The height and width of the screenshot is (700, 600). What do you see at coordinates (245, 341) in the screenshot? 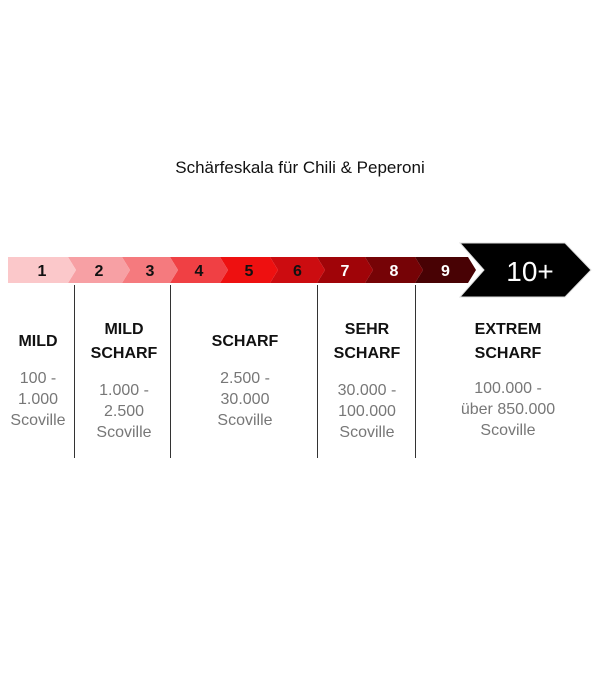
I see `level-label: SCHARF` at bounding box center [245, 341].